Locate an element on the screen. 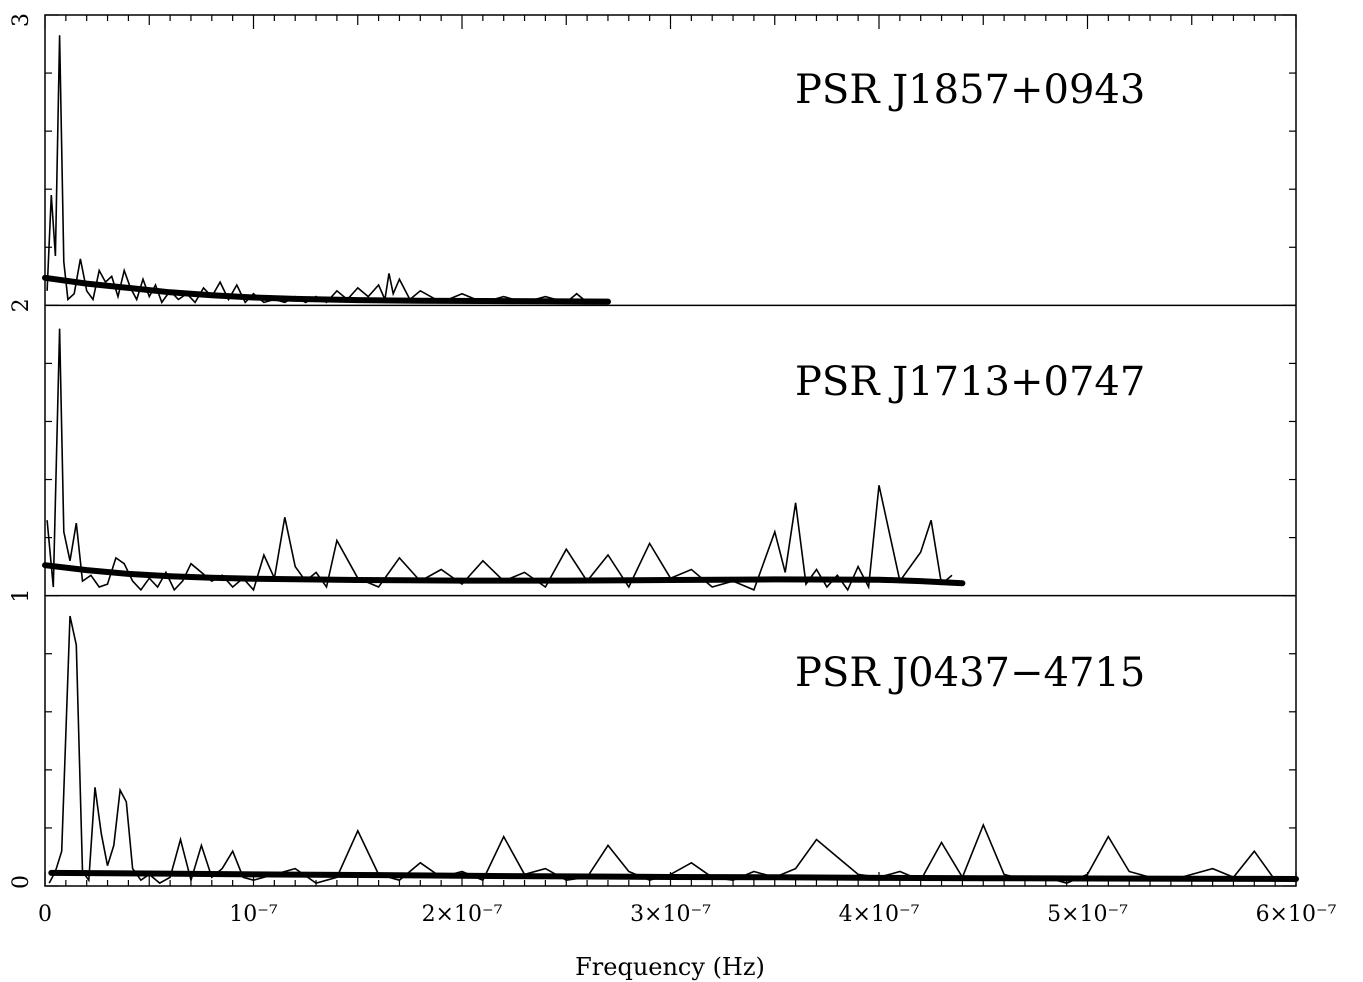  x-tick-label: 0 is located at coordinates (45, 914).